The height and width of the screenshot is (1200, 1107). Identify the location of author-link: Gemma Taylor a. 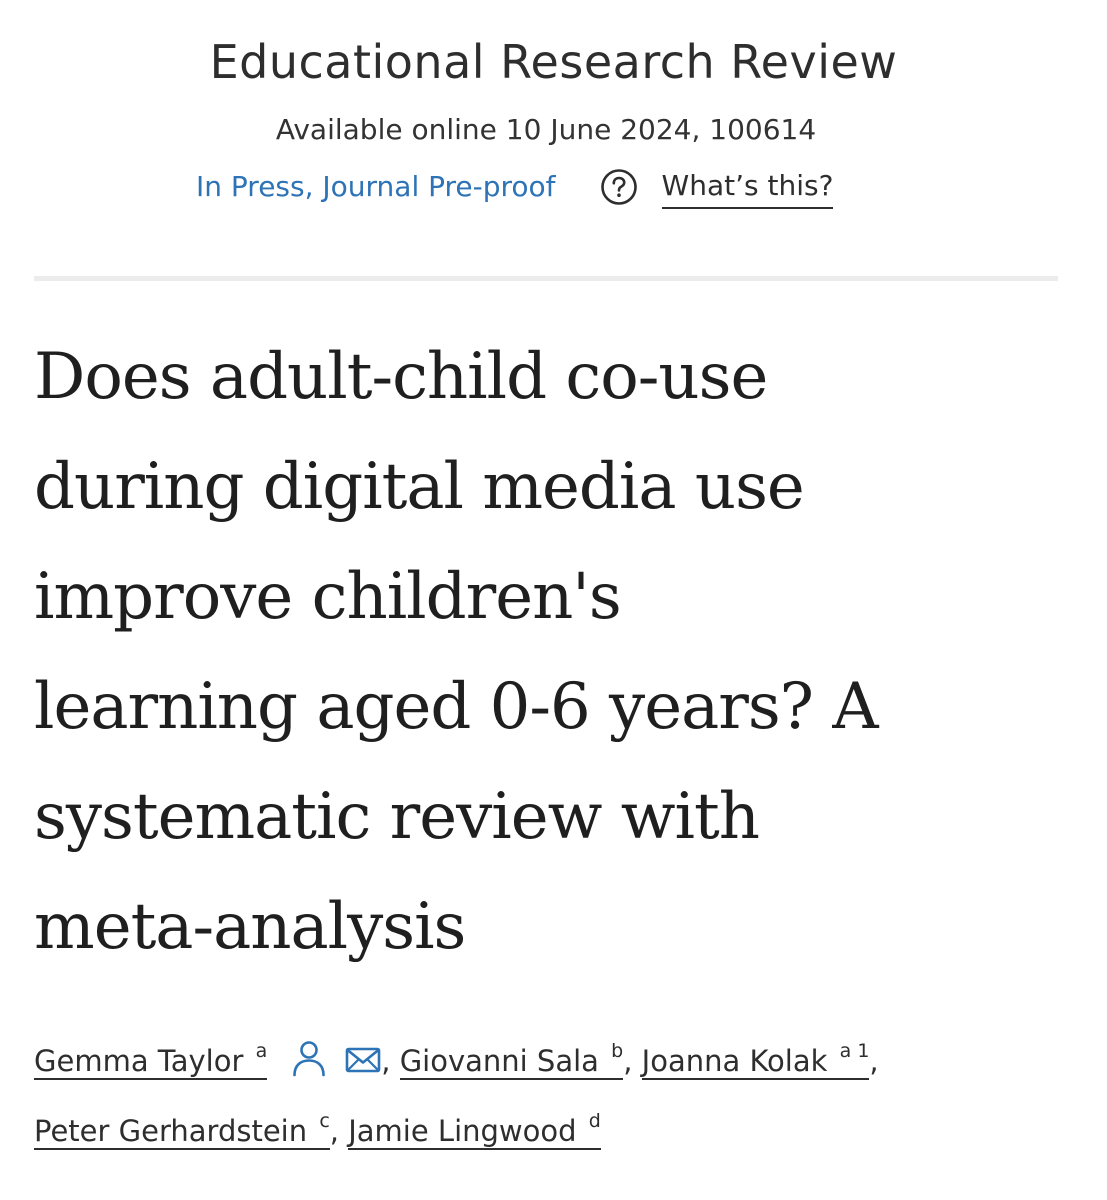
(151, 1061).